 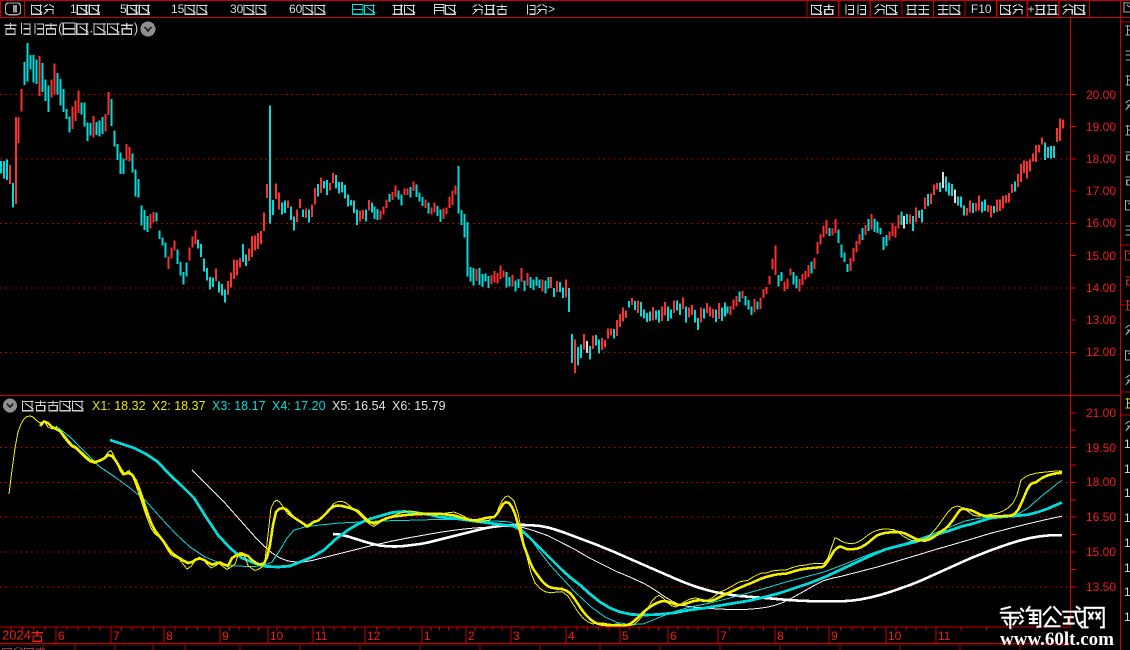 I want to click on svg-text: 2024, so click(x=16, y=635).